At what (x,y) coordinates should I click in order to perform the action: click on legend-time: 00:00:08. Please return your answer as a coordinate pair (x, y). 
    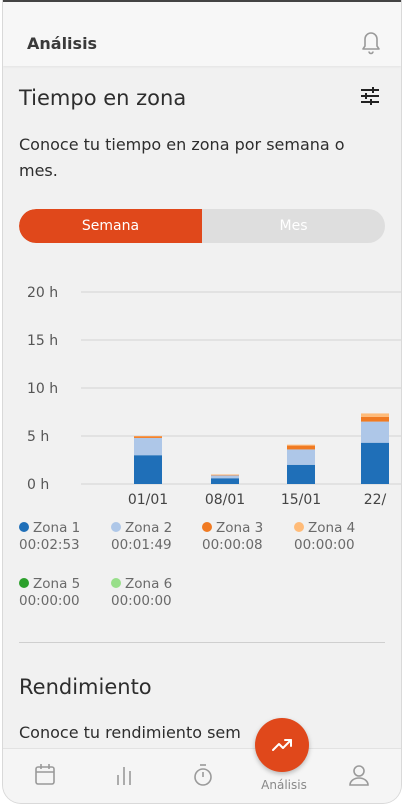
    Looking at the image, I should click on (232, 545).